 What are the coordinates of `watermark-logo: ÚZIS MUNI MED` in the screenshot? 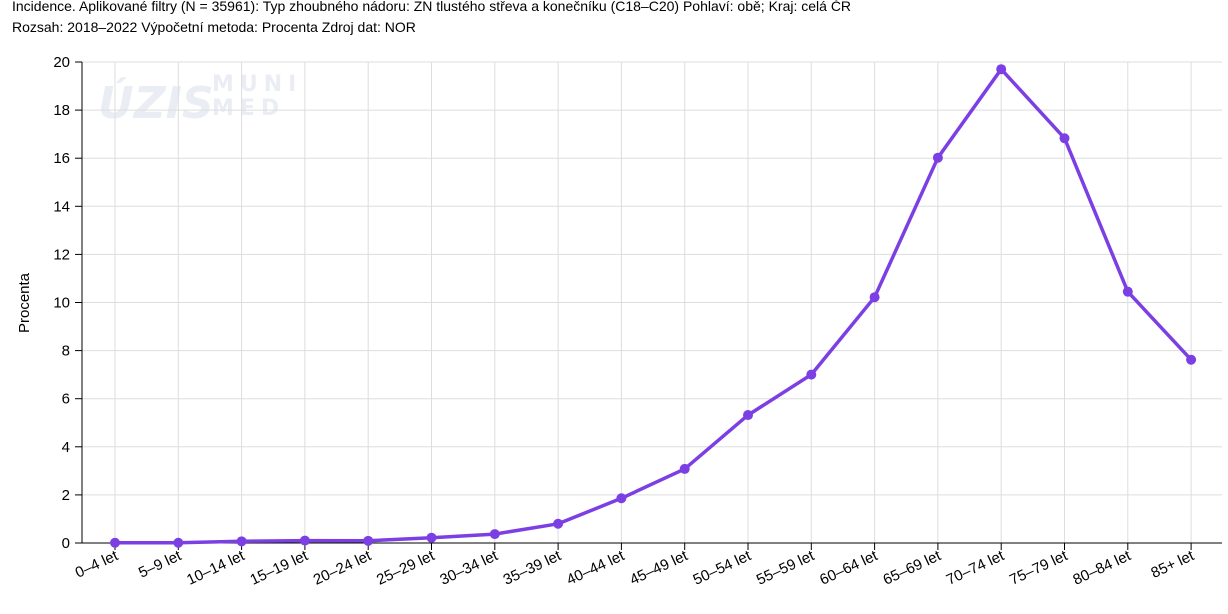 It's located at (200, 100).